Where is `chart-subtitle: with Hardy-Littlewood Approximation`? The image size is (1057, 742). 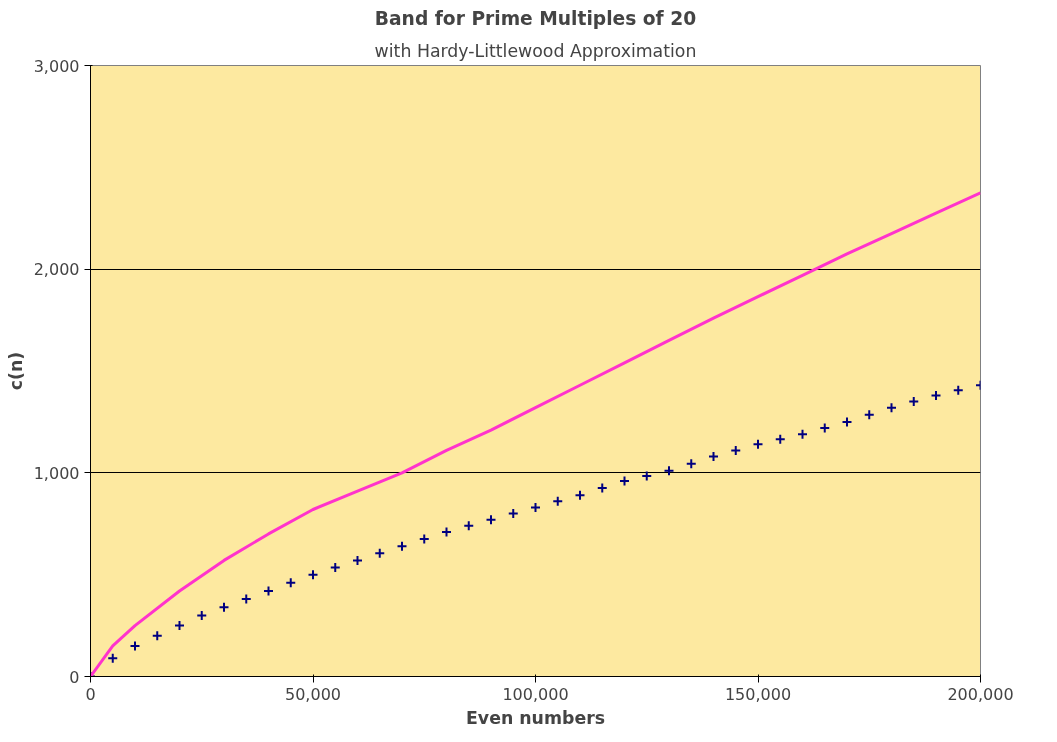 chart-subtitle: with Hardy-Littlewood Approximation is located at coordinates (535, 50).